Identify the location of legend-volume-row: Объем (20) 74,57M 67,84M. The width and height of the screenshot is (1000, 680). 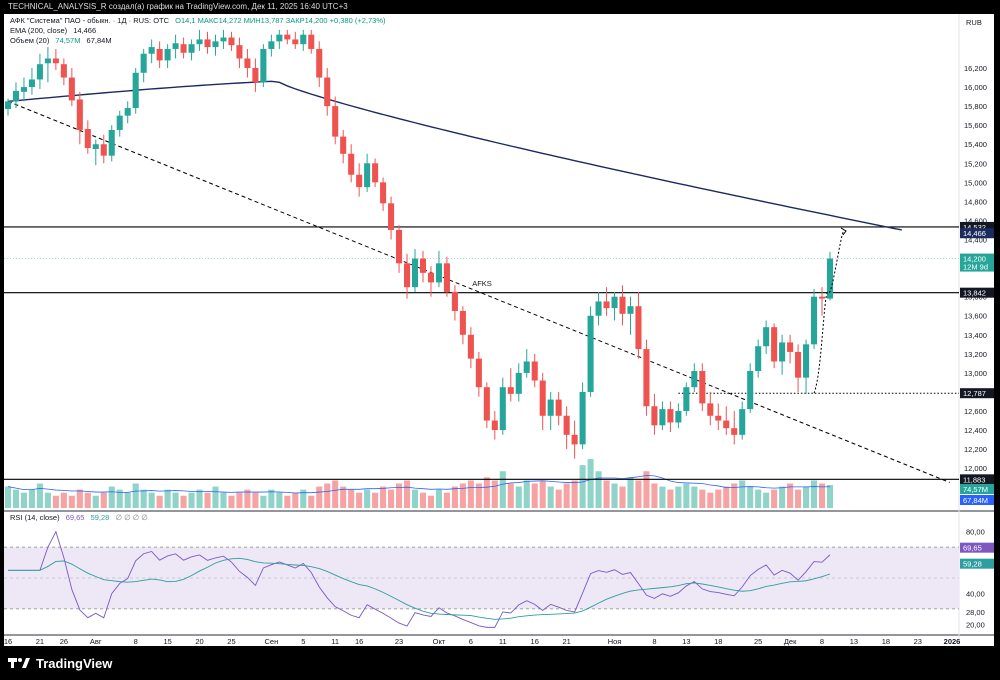
(61, 41).